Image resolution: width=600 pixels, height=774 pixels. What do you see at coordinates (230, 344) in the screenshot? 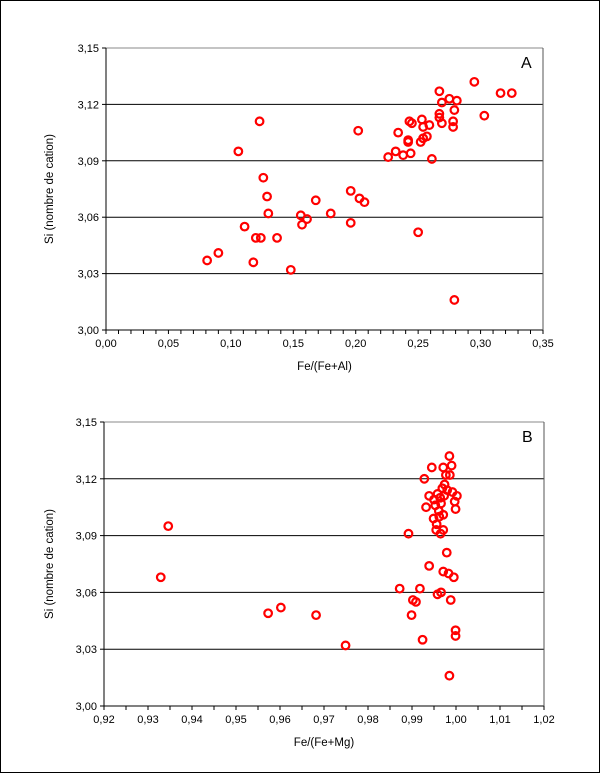
I see `x-tick-label: 0,10` at bounding box center [230, 344].